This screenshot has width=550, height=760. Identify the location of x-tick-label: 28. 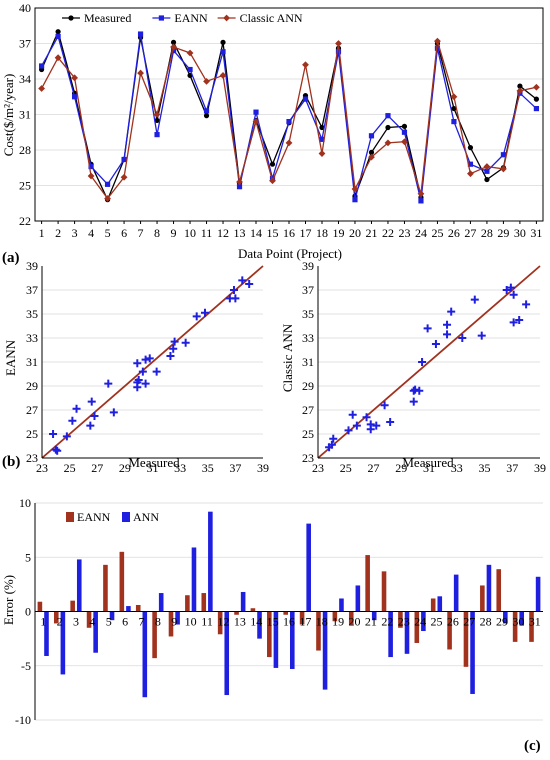
(487, 233).